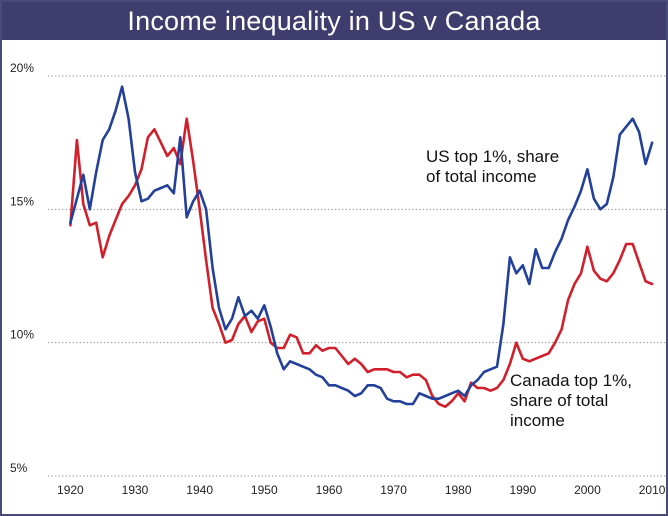 Image resolution: width=668 pixels, height=516 pixels. What do you see at coordinates (135, 490) in the screenshot?
I see `x-tick-label: 1930` at bounding box center [135, 490].